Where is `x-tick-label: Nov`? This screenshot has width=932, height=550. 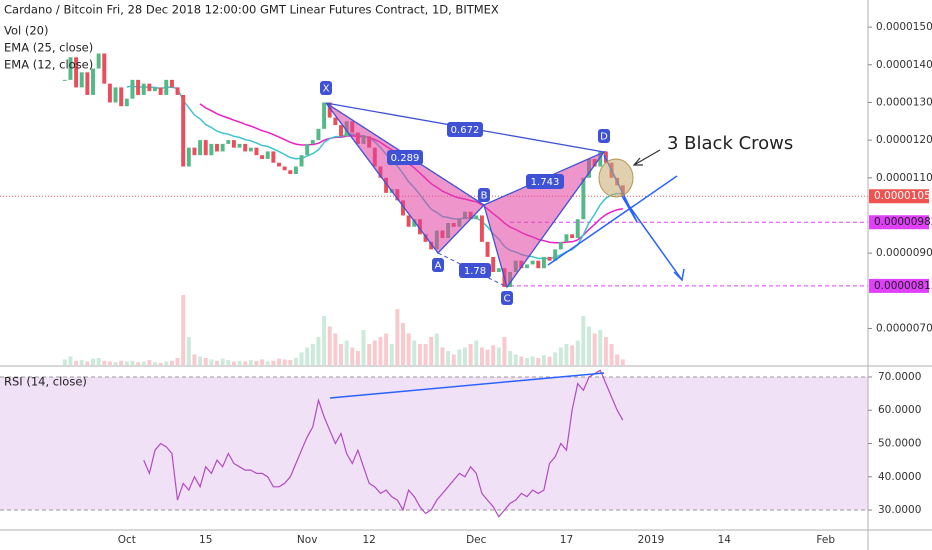 x-tick-label: Nov is located at coordinates (307, 540).